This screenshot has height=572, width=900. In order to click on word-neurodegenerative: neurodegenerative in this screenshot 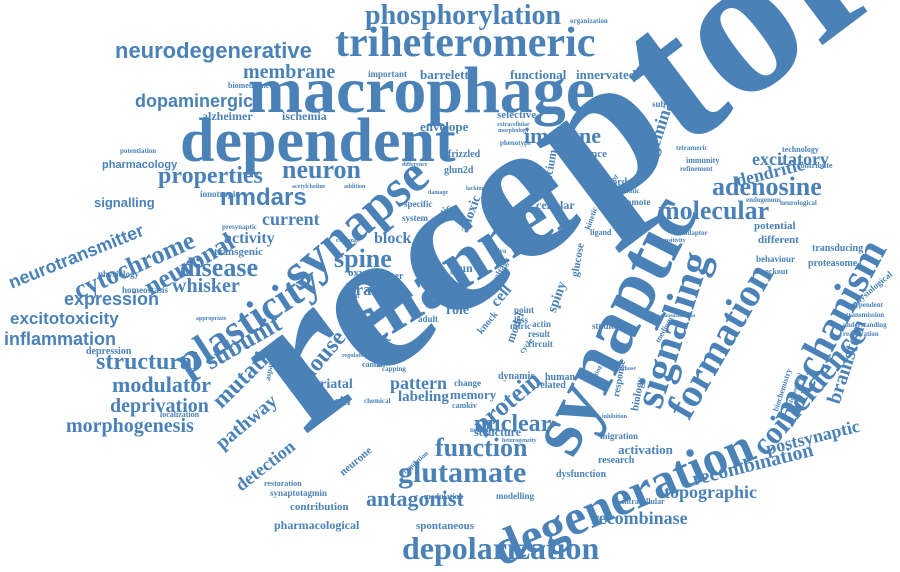, I will do `click(213, 50)`.